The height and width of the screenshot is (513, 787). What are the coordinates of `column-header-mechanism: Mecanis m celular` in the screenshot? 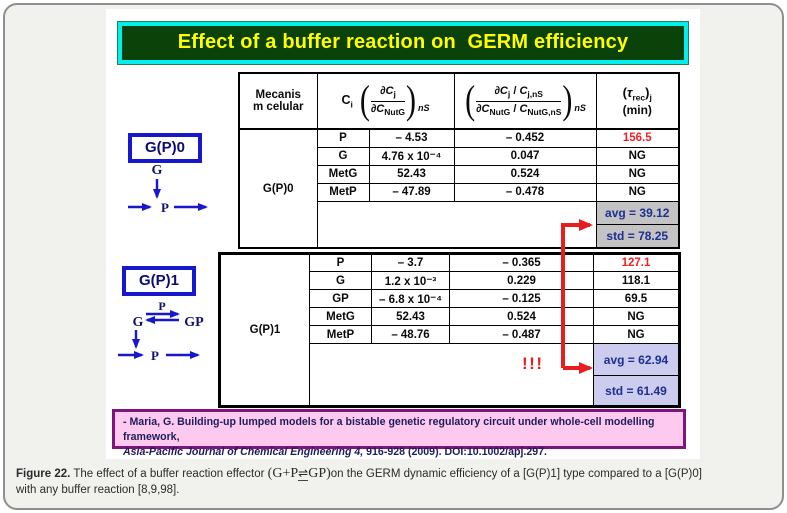 It's located at (278, 101).